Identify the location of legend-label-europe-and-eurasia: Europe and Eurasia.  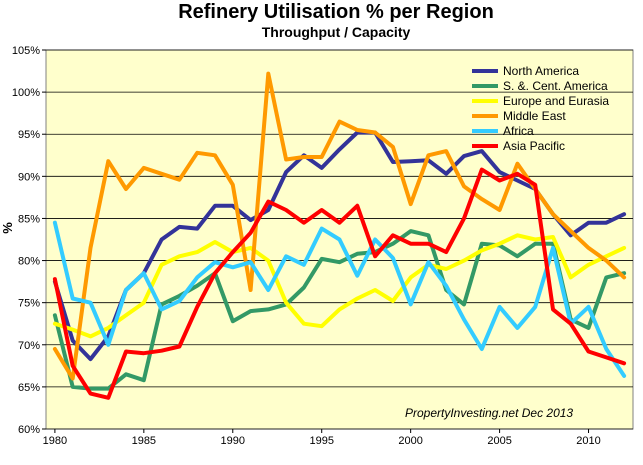
(556, 101).